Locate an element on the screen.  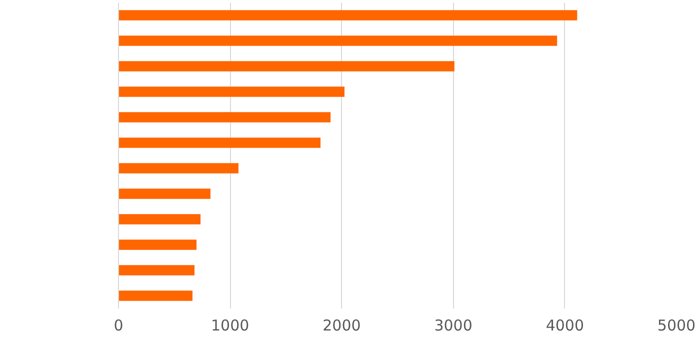
x-tick-label: 0 is located at coordinates (119, 325).